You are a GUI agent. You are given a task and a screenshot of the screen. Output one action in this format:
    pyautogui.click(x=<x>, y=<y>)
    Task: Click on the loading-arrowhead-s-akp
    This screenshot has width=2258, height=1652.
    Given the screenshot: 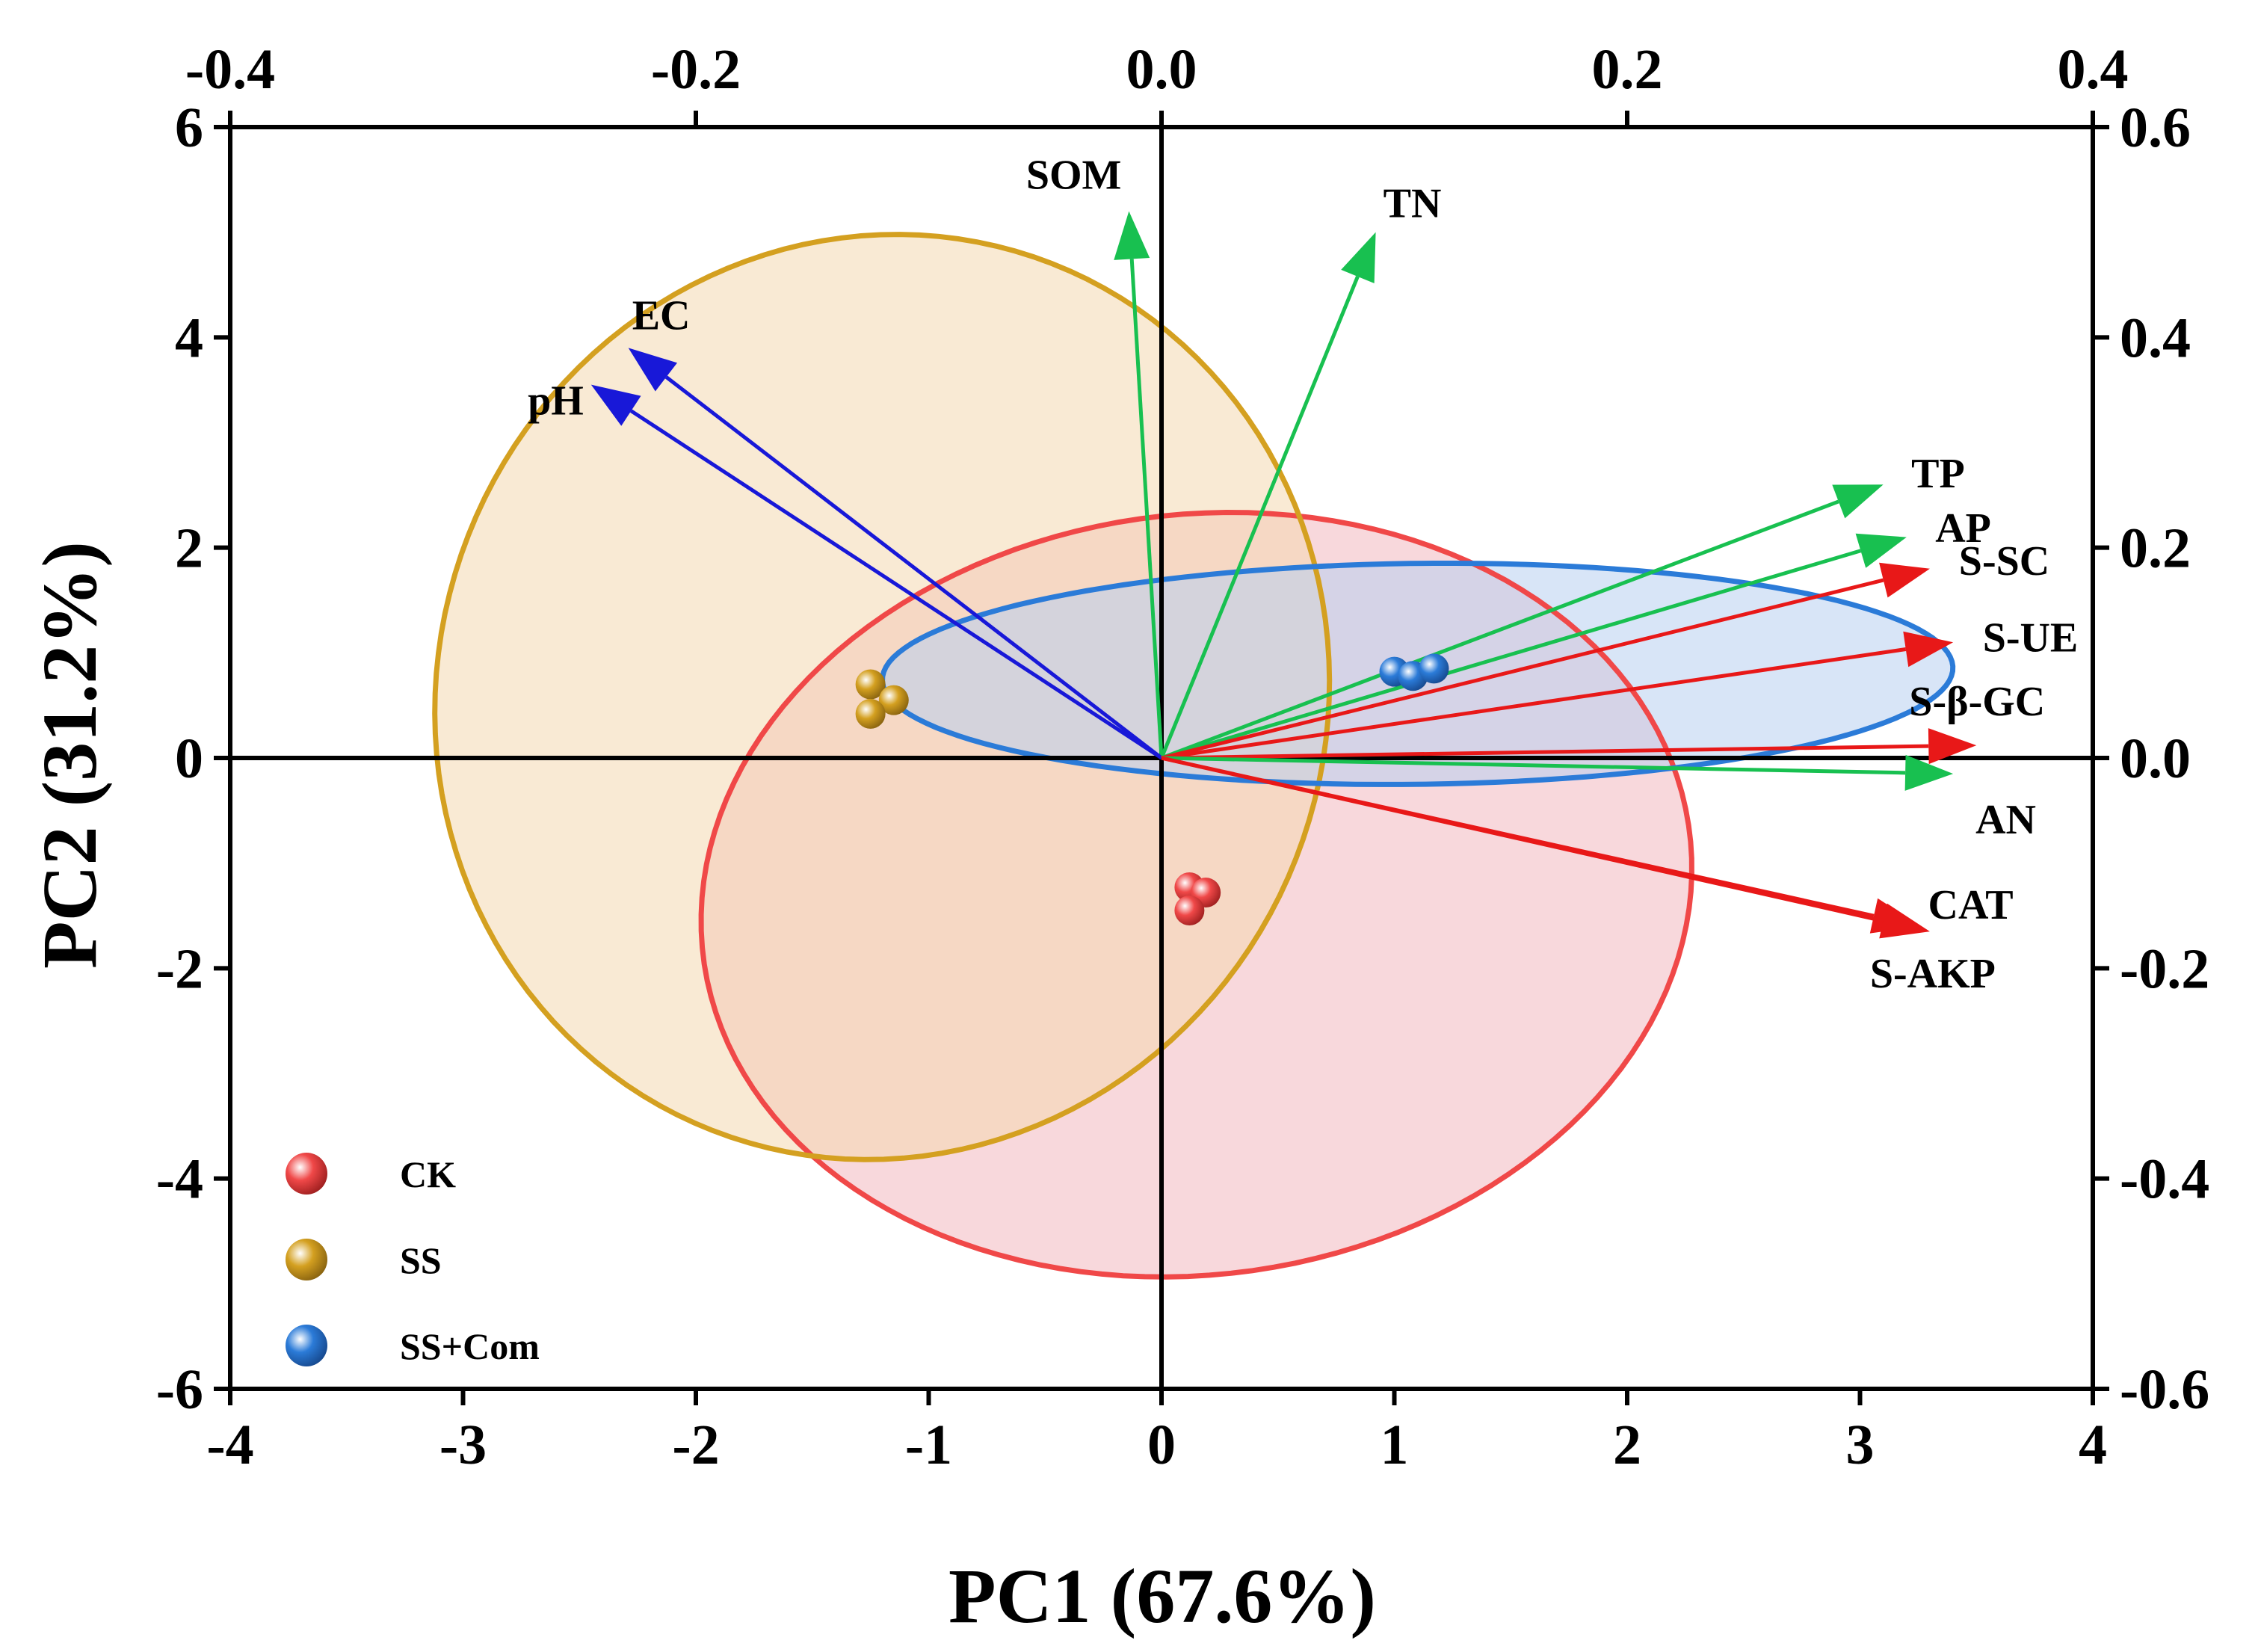 What is the action you would take?
    pyautogui.click(x=1905, y=921)
    